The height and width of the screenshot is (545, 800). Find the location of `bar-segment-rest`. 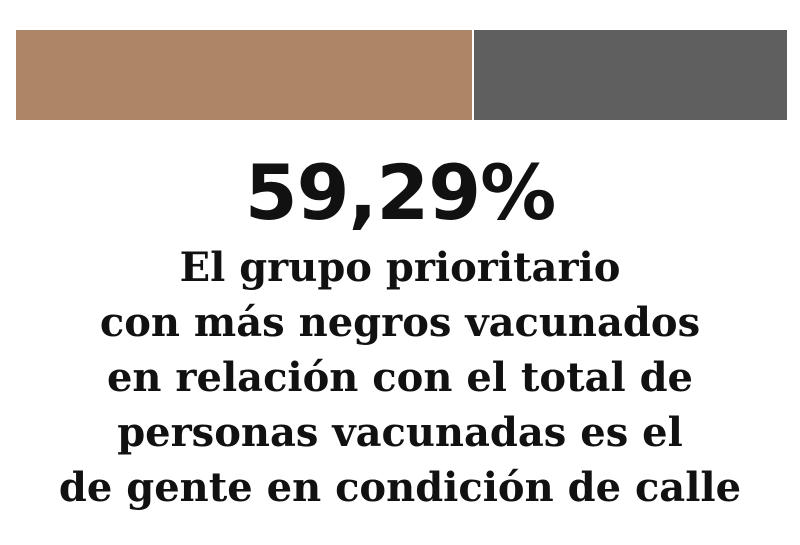

bar-segment-rest is located at coordinates (630, 75).